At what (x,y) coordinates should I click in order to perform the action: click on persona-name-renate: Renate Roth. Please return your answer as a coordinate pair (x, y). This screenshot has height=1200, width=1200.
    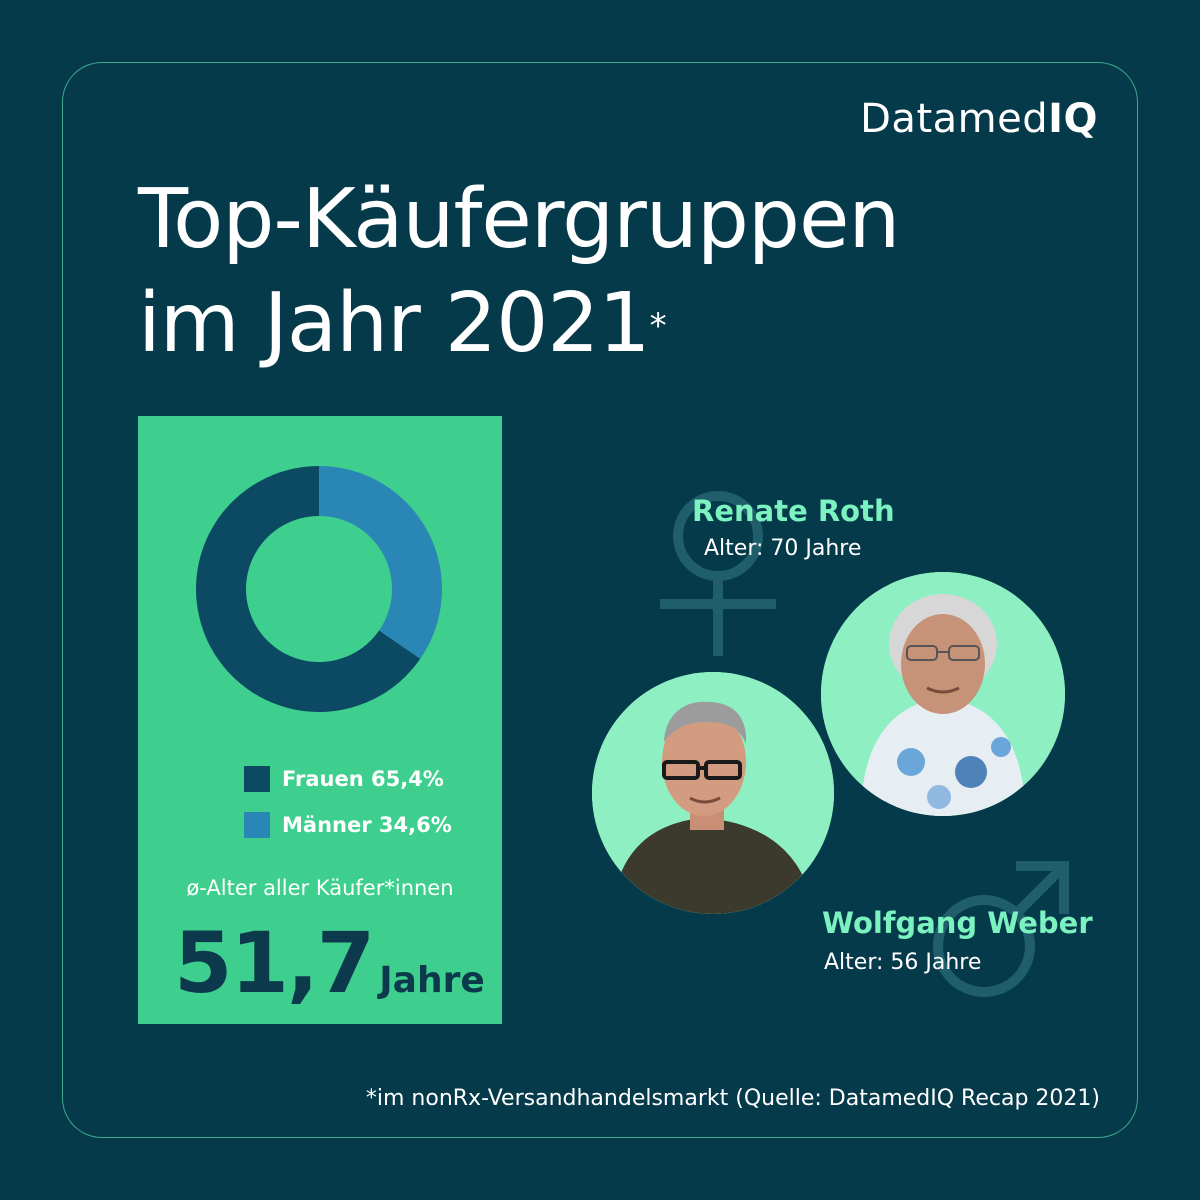
    Looking at the image, I should click on (793, 511).